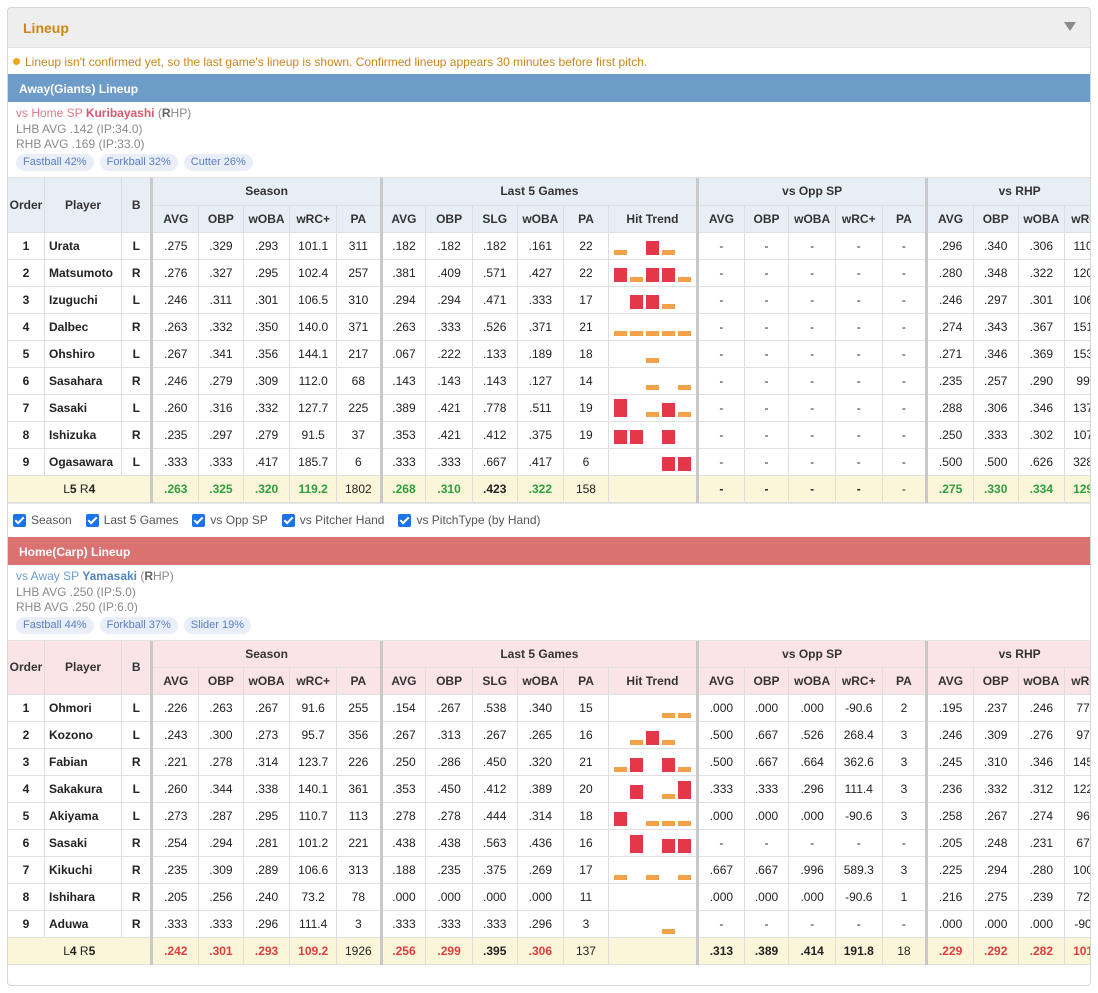 The image size is (1098, 993). I want to click on stat-last5: .417, so click(541, 462).